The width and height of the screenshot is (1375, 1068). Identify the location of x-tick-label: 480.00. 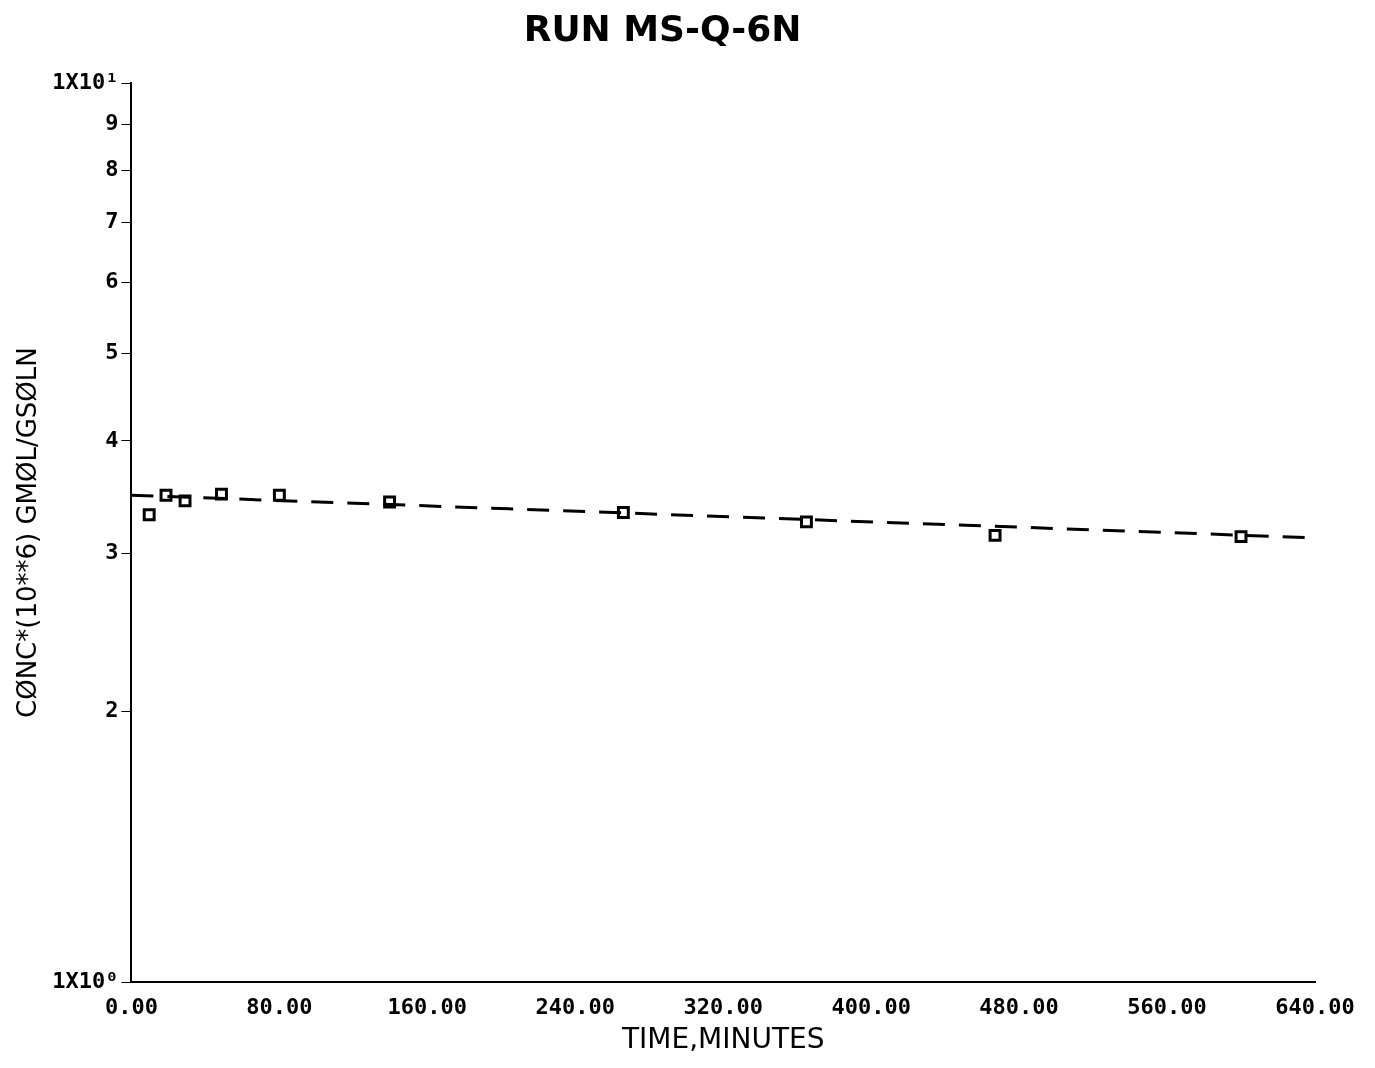
(1019, 1006).